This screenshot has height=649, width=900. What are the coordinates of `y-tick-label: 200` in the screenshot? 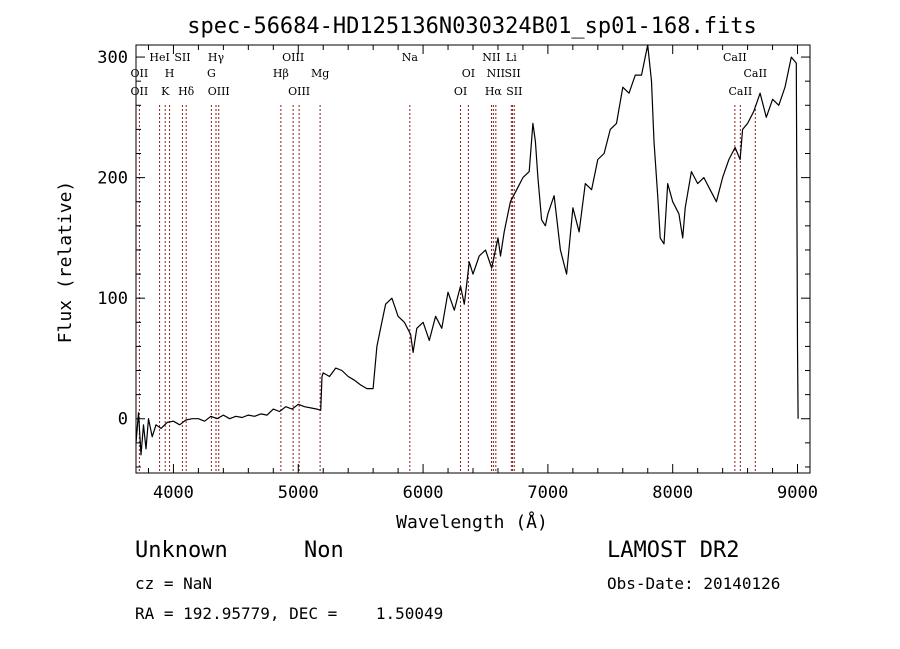 It's located at (112, 179).